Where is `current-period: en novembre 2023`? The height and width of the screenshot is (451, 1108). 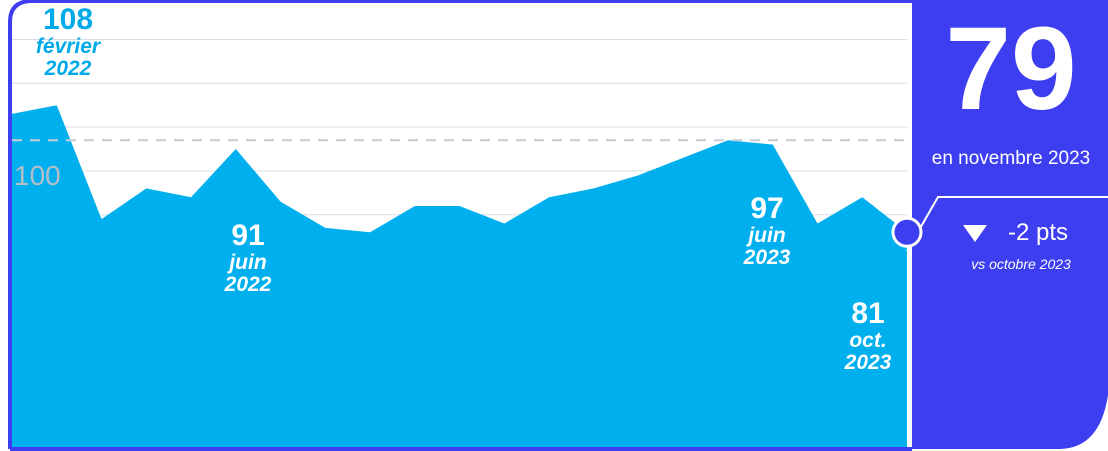 current-period: en novembre 2023 is located at coordinates (1011, 158).